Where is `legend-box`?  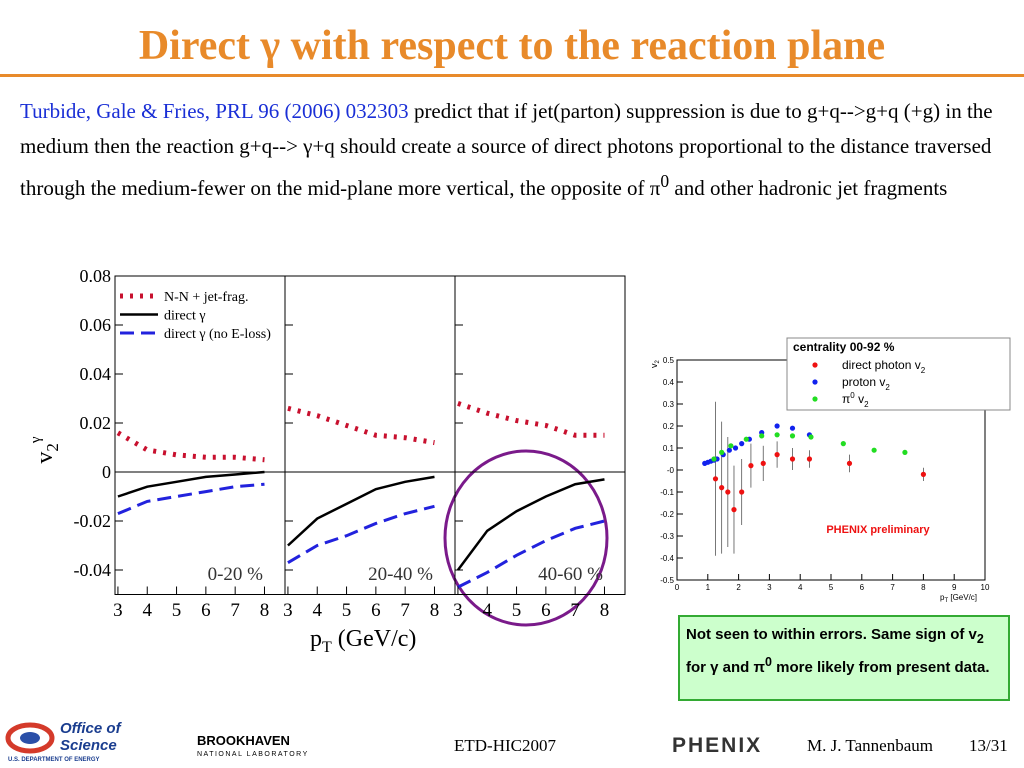 legend-box is located at coordinates (898, 374).